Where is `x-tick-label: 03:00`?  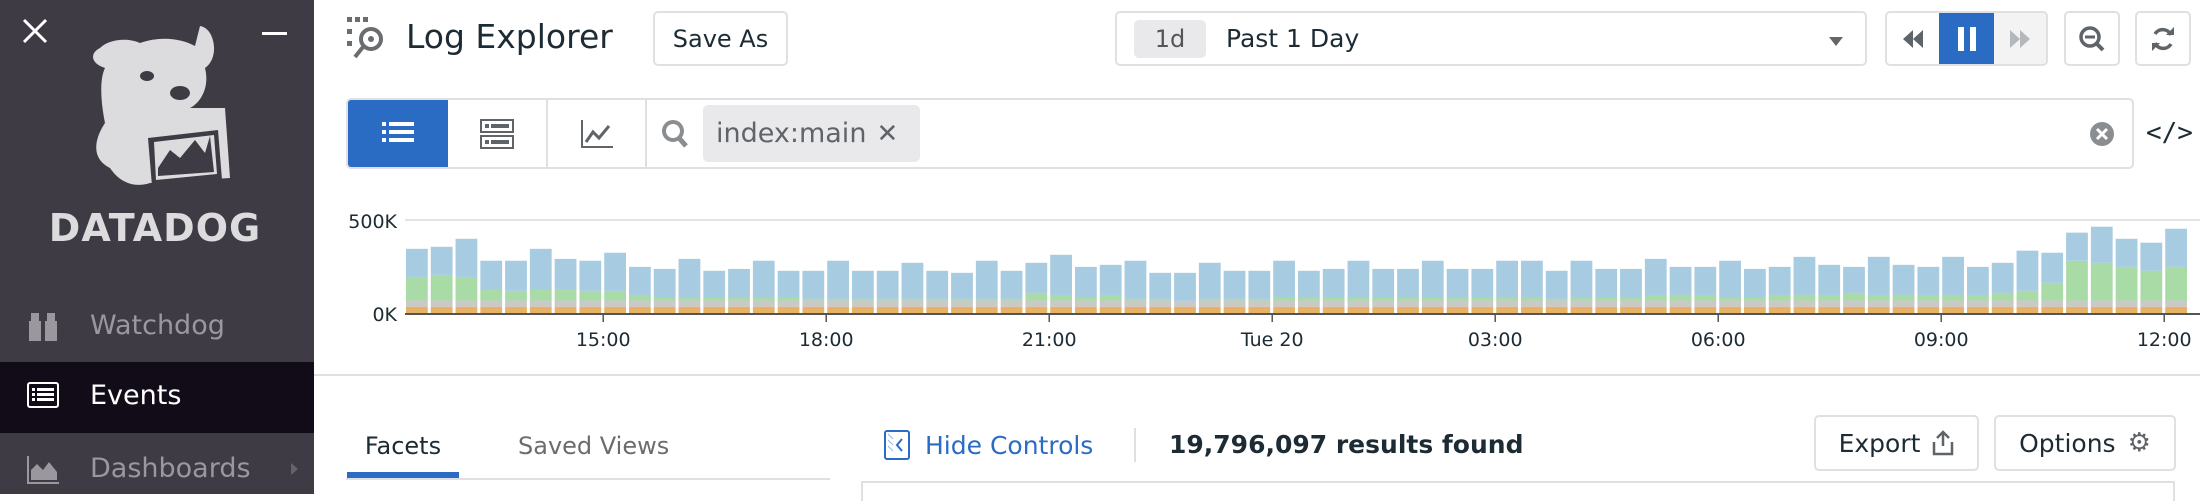
x-tick-label: 03:00 is located at coordinates (1495, 340).